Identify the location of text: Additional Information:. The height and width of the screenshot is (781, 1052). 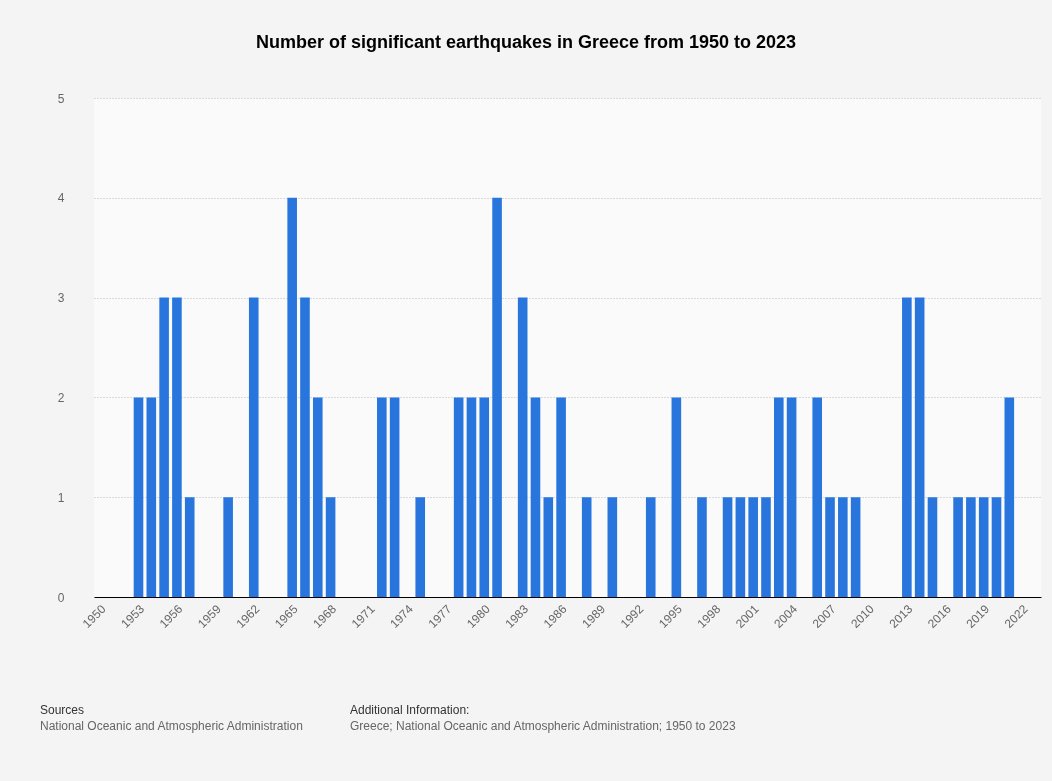
(410, 710).